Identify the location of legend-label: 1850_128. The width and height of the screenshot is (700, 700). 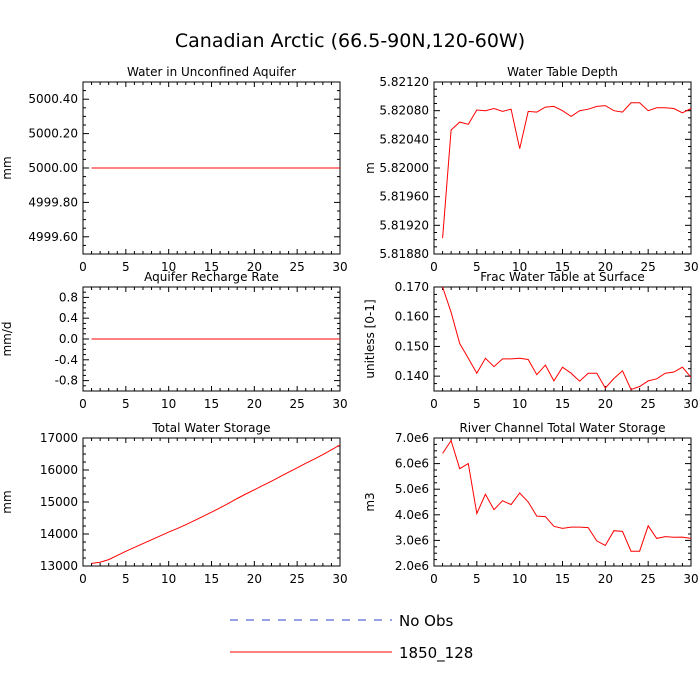
(436, 653).